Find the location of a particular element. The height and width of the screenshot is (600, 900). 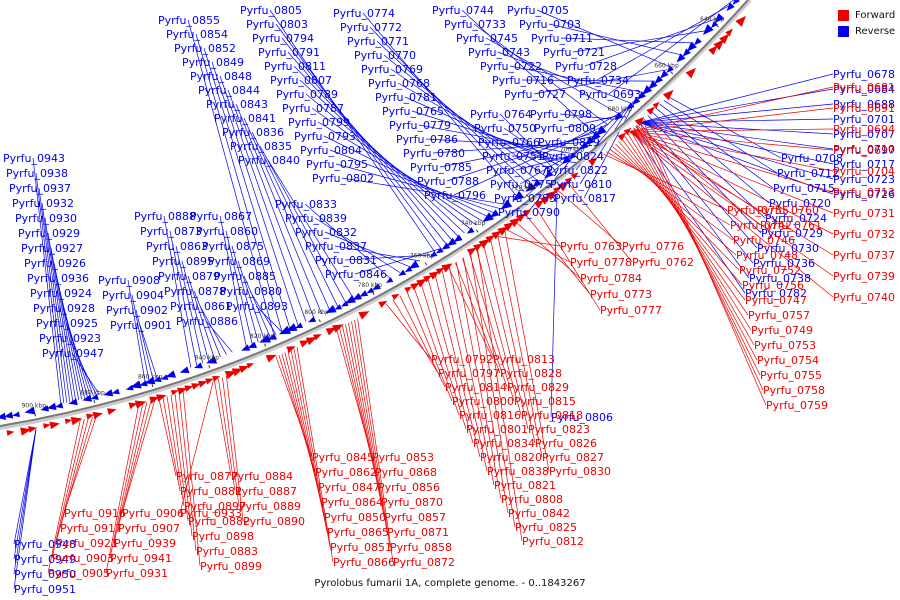

legend-forward-label: Forward is located at coordinates (875, 15).